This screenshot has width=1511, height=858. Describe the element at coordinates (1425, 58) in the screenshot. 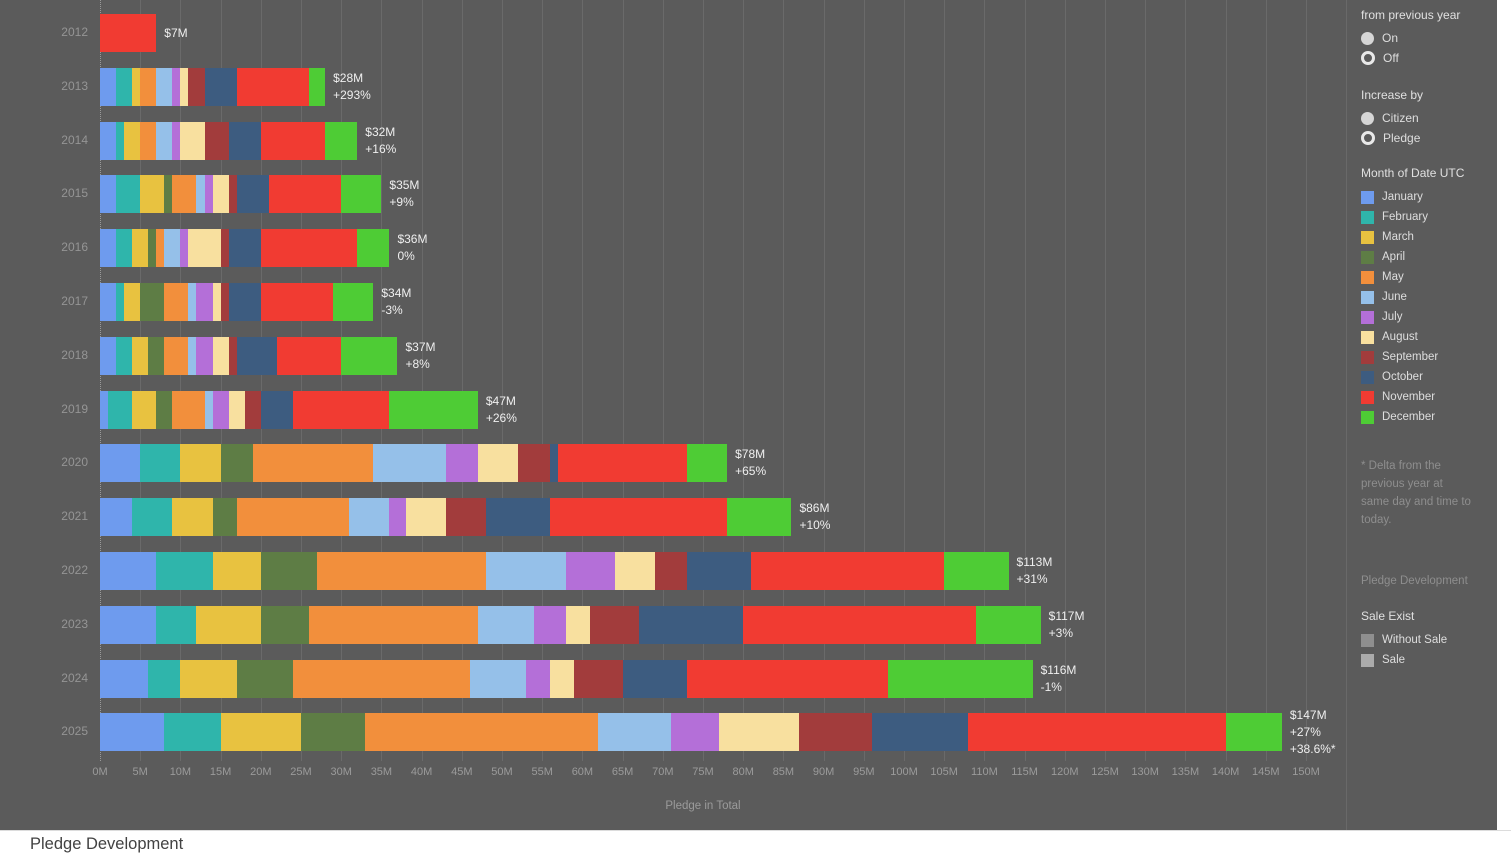

I see `radio-option-off: Off` at that location.